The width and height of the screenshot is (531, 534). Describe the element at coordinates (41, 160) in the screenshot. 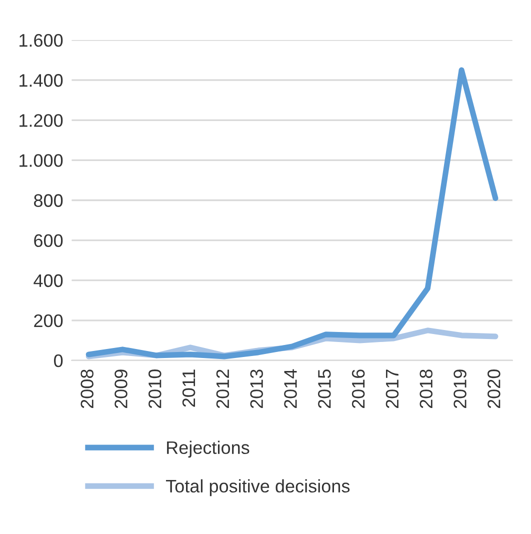

I see `y-tick-label: 1.000` at that location.